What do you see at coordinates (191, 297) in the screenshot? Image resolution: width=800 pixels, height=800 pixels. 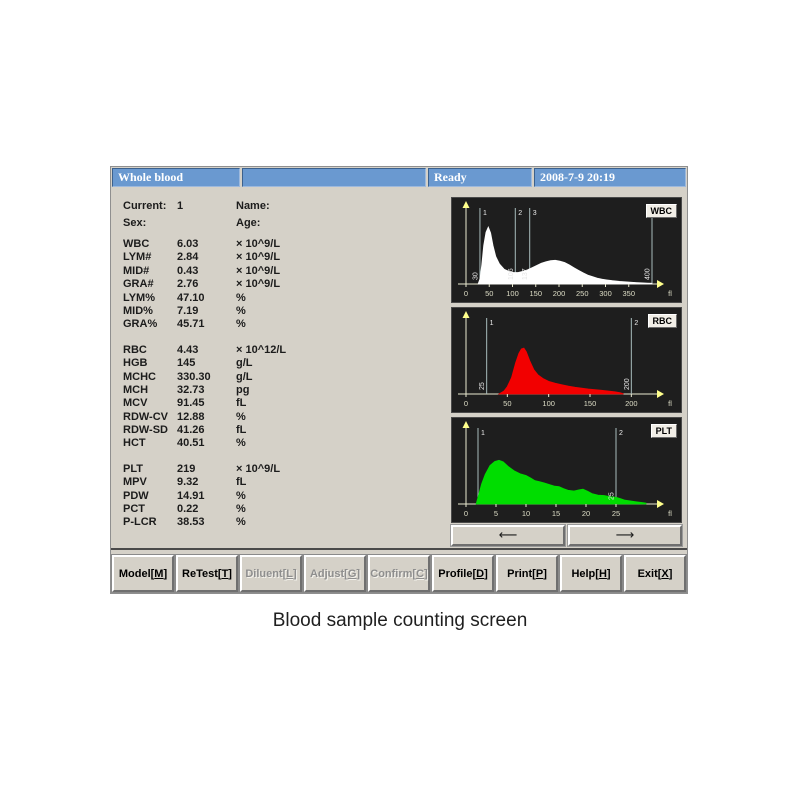 I see `result-value: 47.10` at bounding box center [191, 297].